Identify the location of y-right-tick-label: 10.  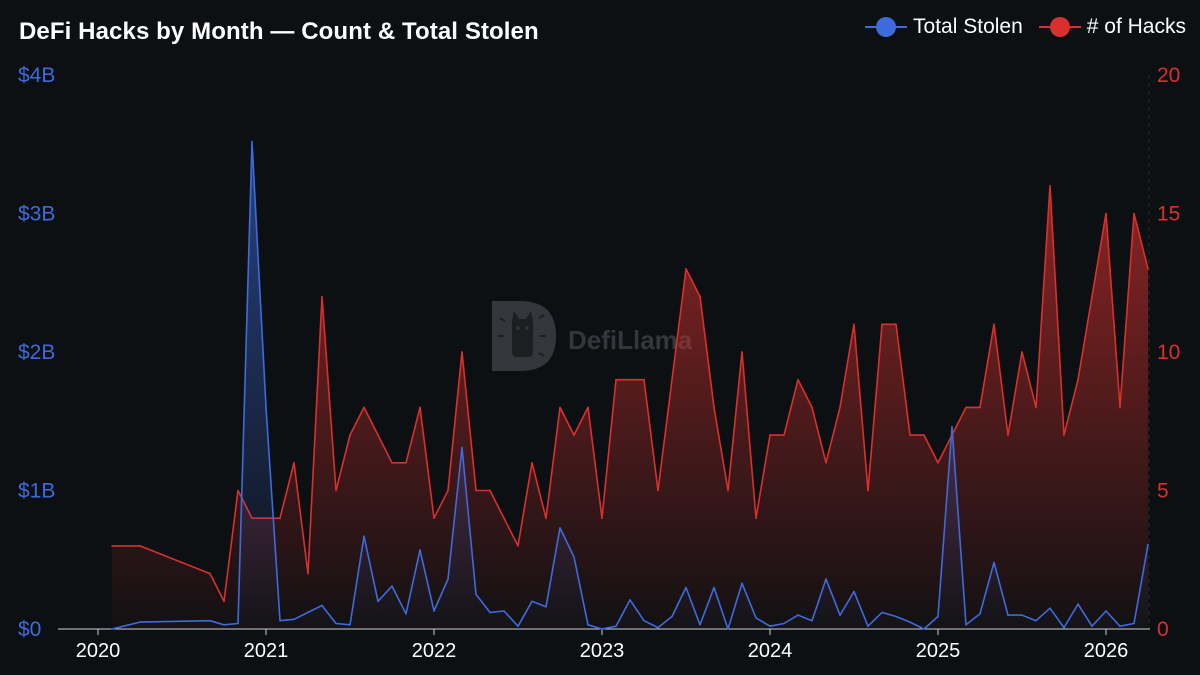
(1168, 352).